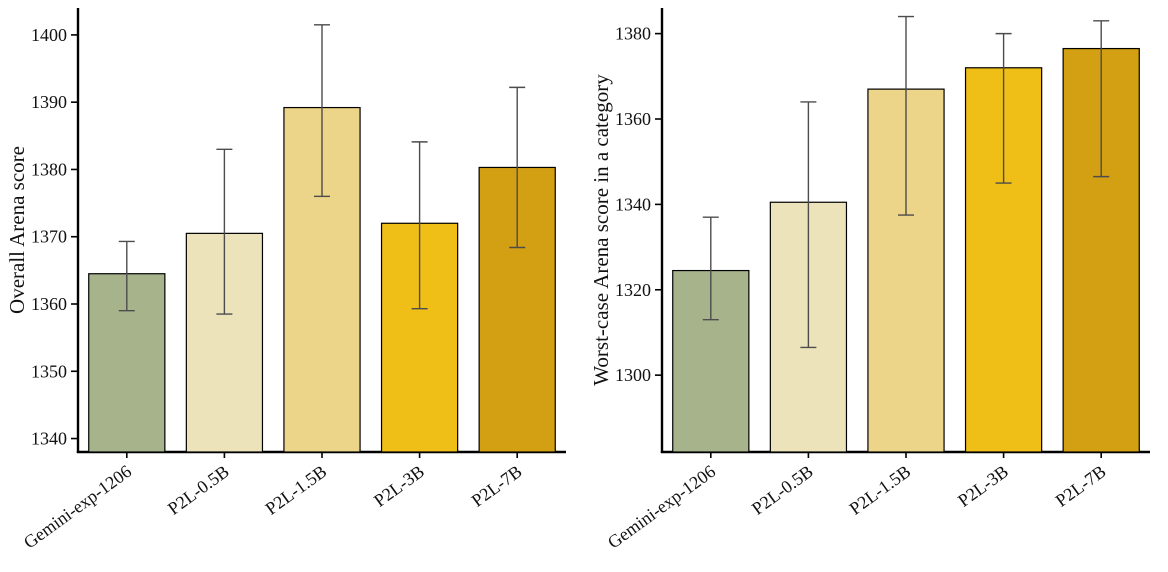 The height and width of the screenshot is (572, 1168). What do you see at coordinates (49, 102) in the screenshot?
I see `y-tick-label: 1390` at bounding box center [49, 102].